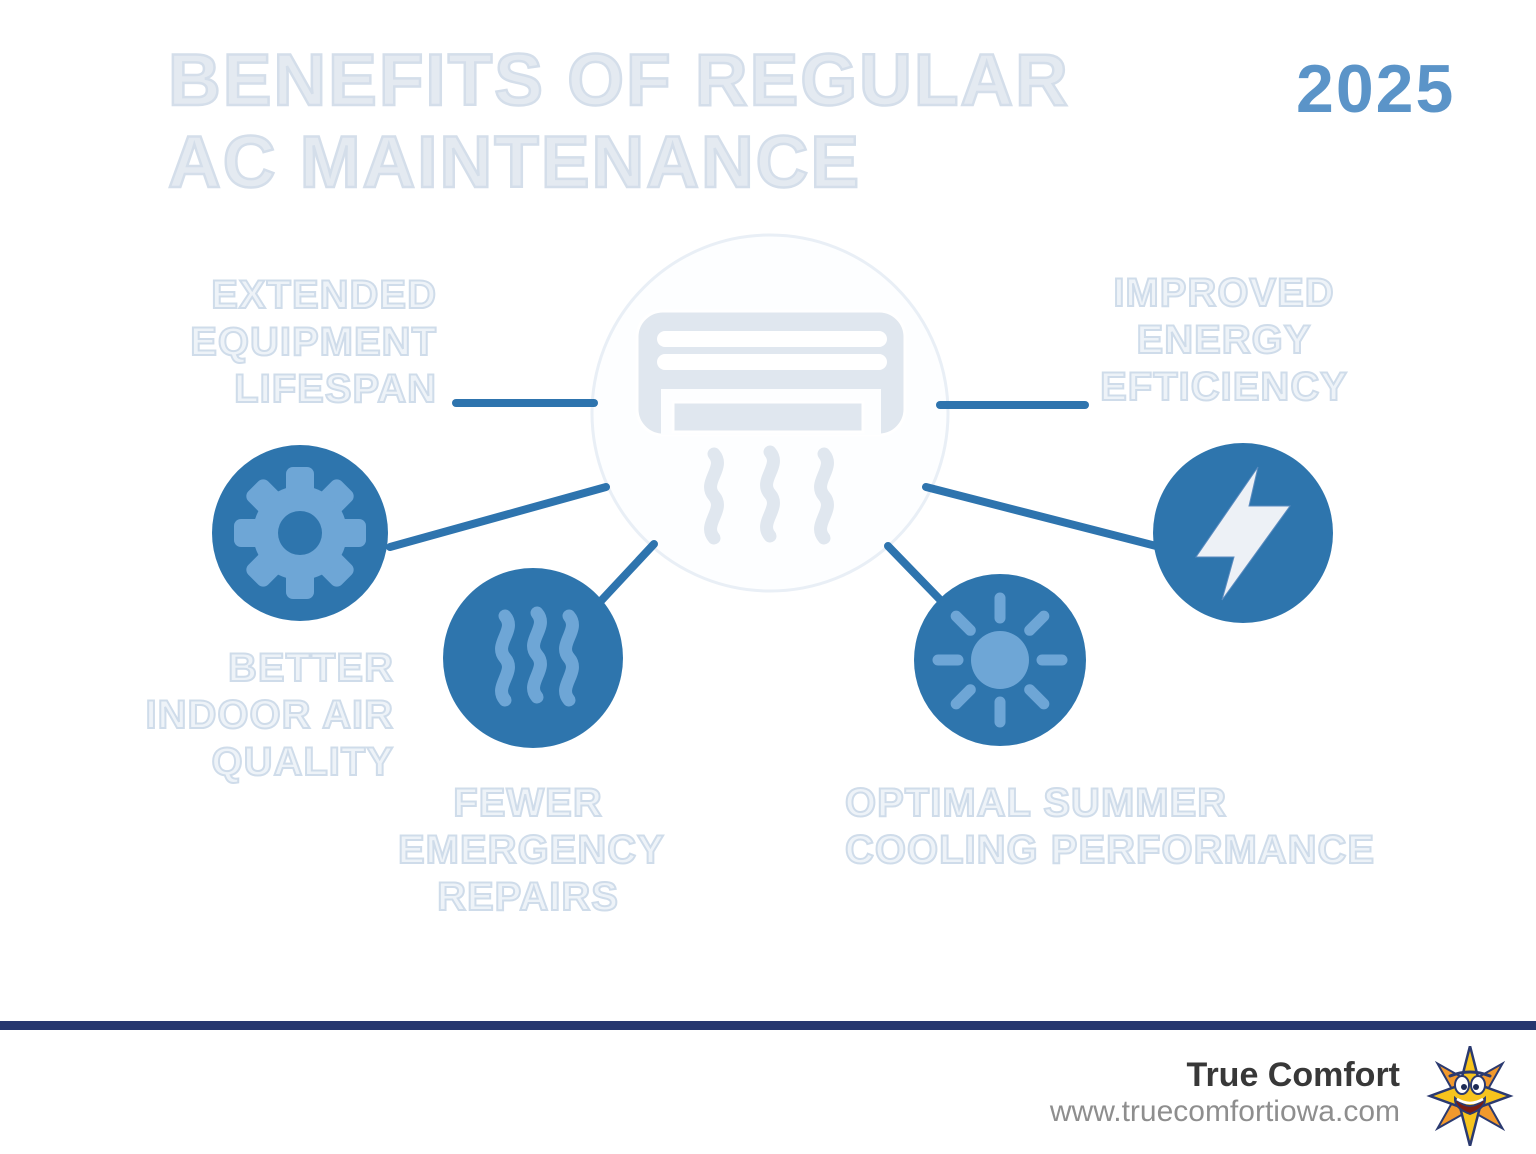  What do you see at coordinates (527, 803) in the screenshot?
I see `benefit-label-line: FEWER` at bounding box center [527, 803].